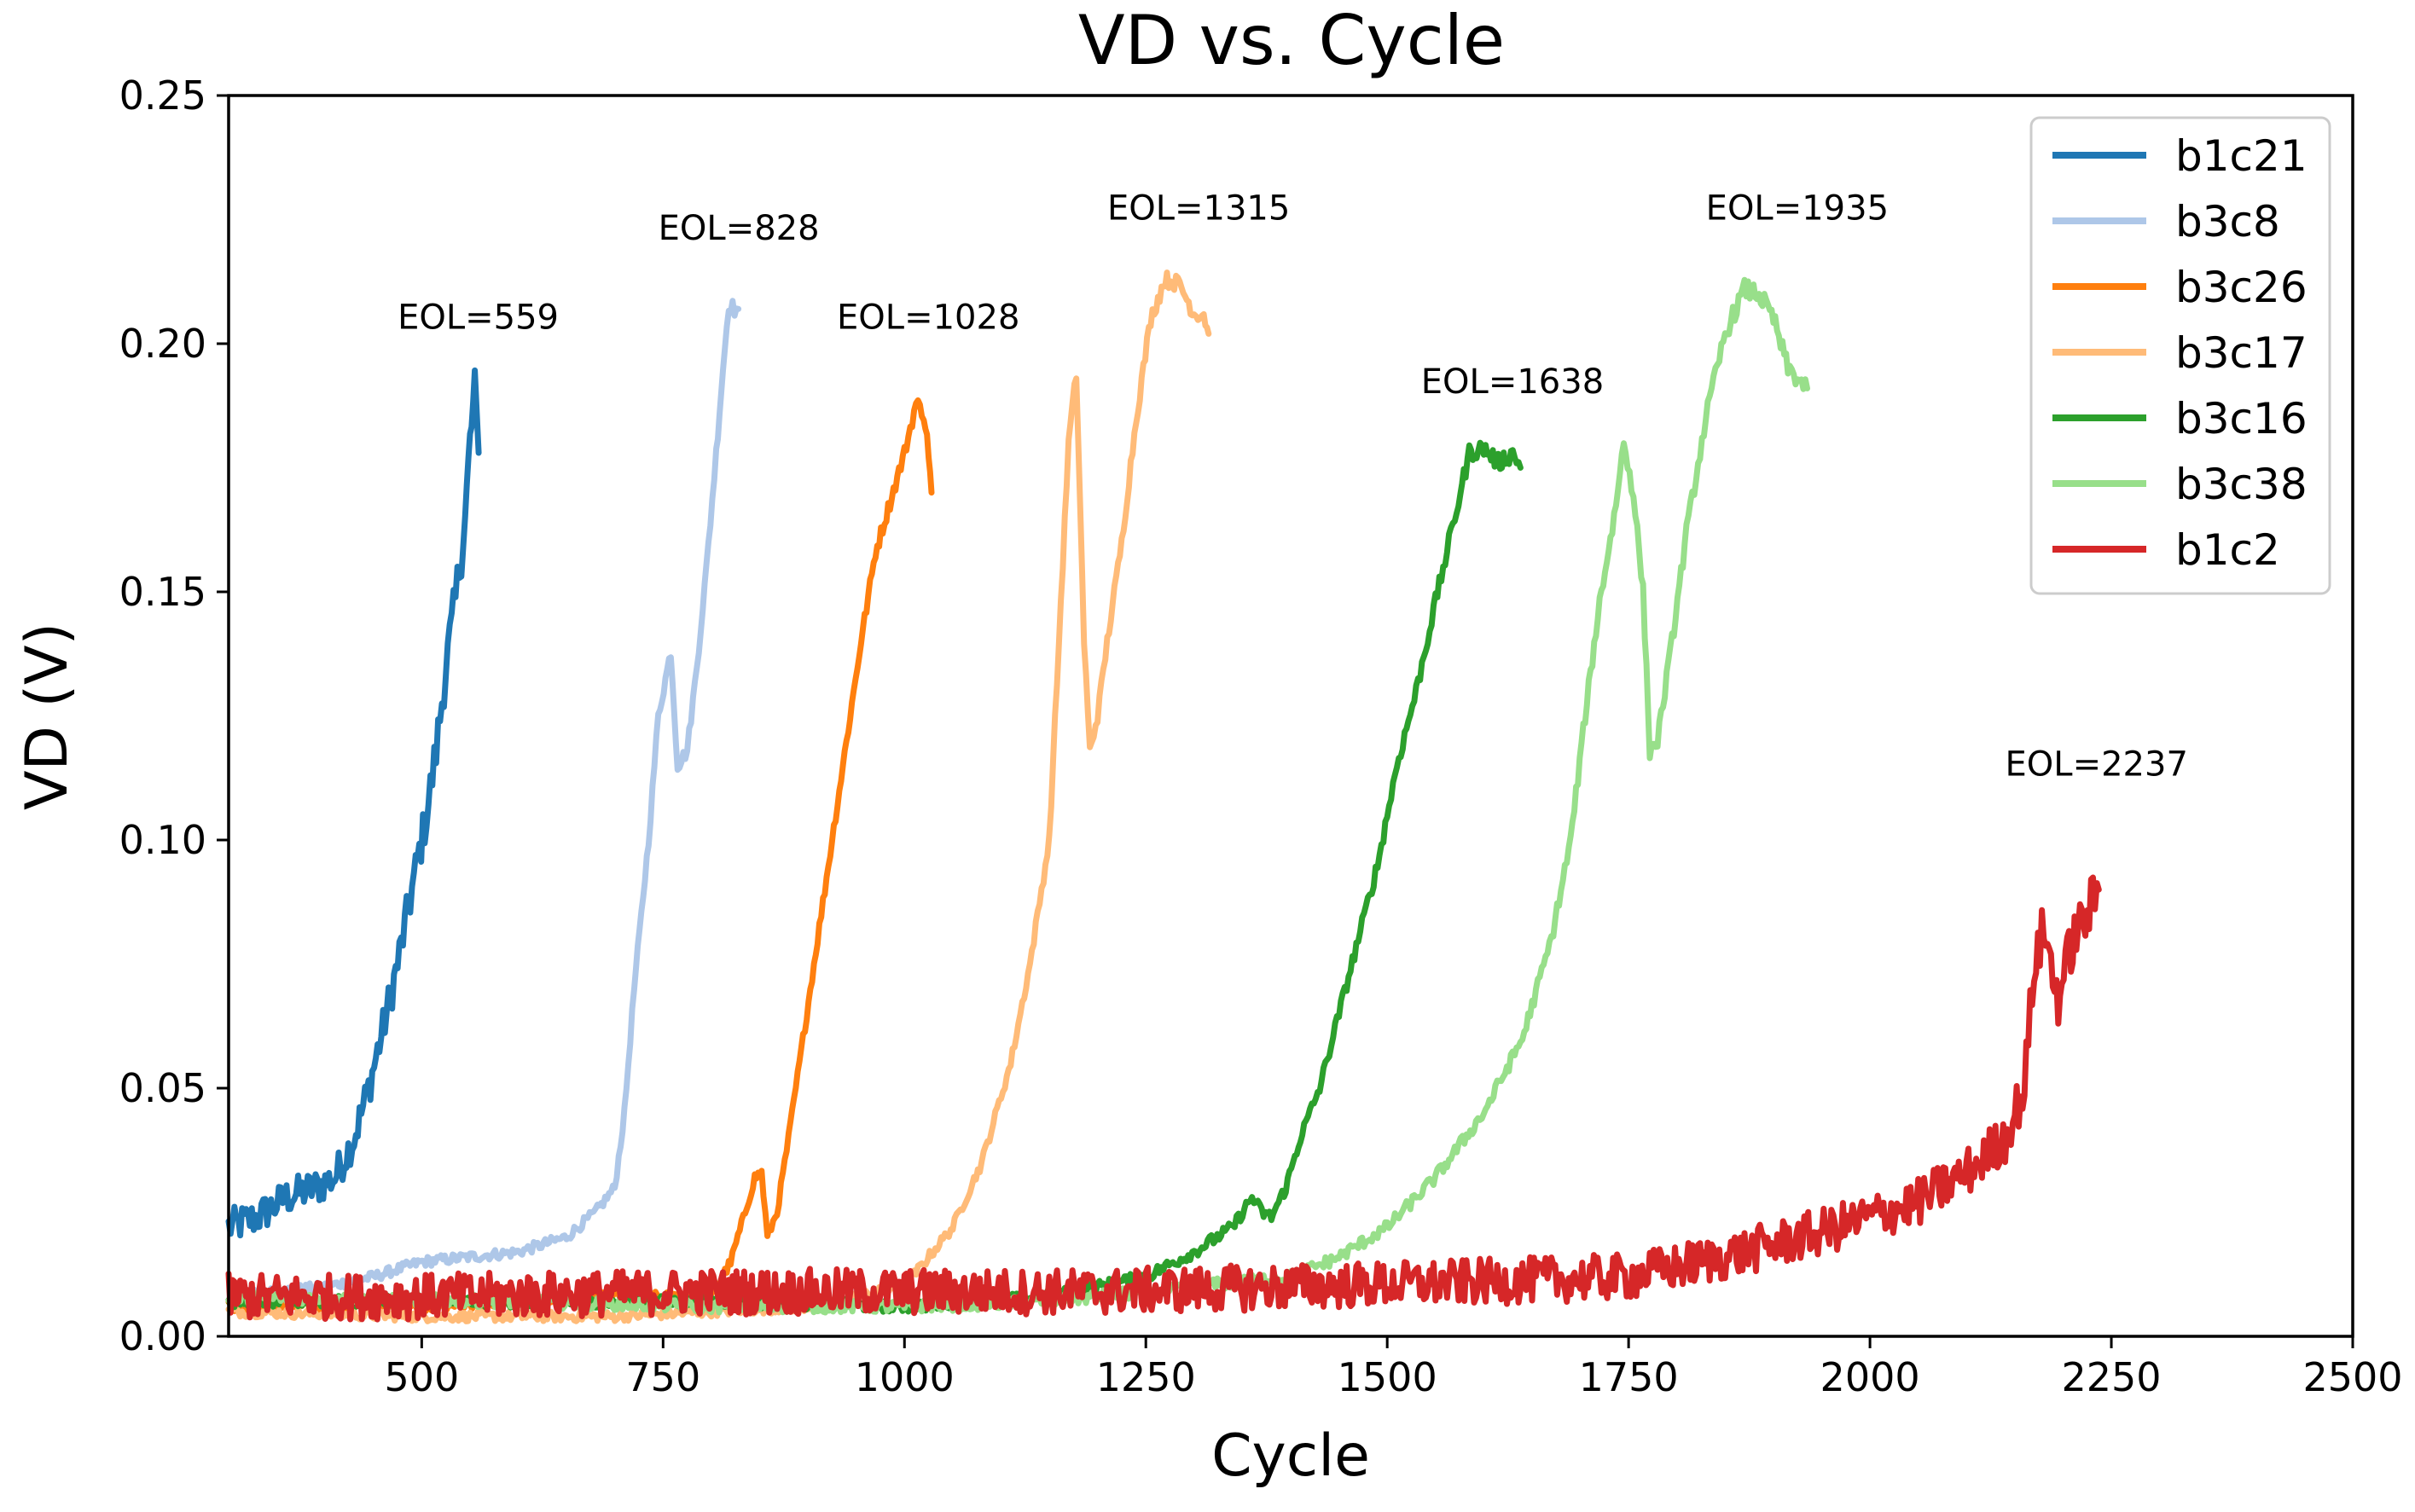 This screenshot has width=2415, height=1512. I want to click on y-tick-label: 0.10, so click(162, 840).